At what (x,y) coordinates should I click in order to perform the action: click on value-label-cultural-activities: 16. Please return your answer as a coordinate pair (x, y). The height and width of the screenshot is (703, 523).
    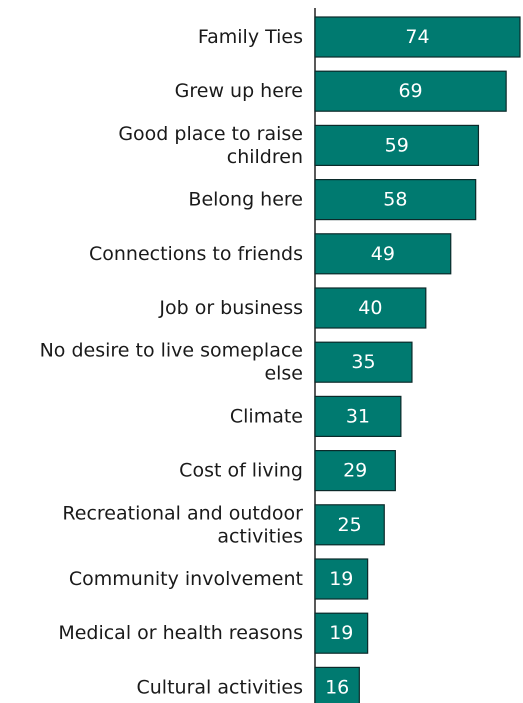
    Looking at the image, I should click on (337, 687).